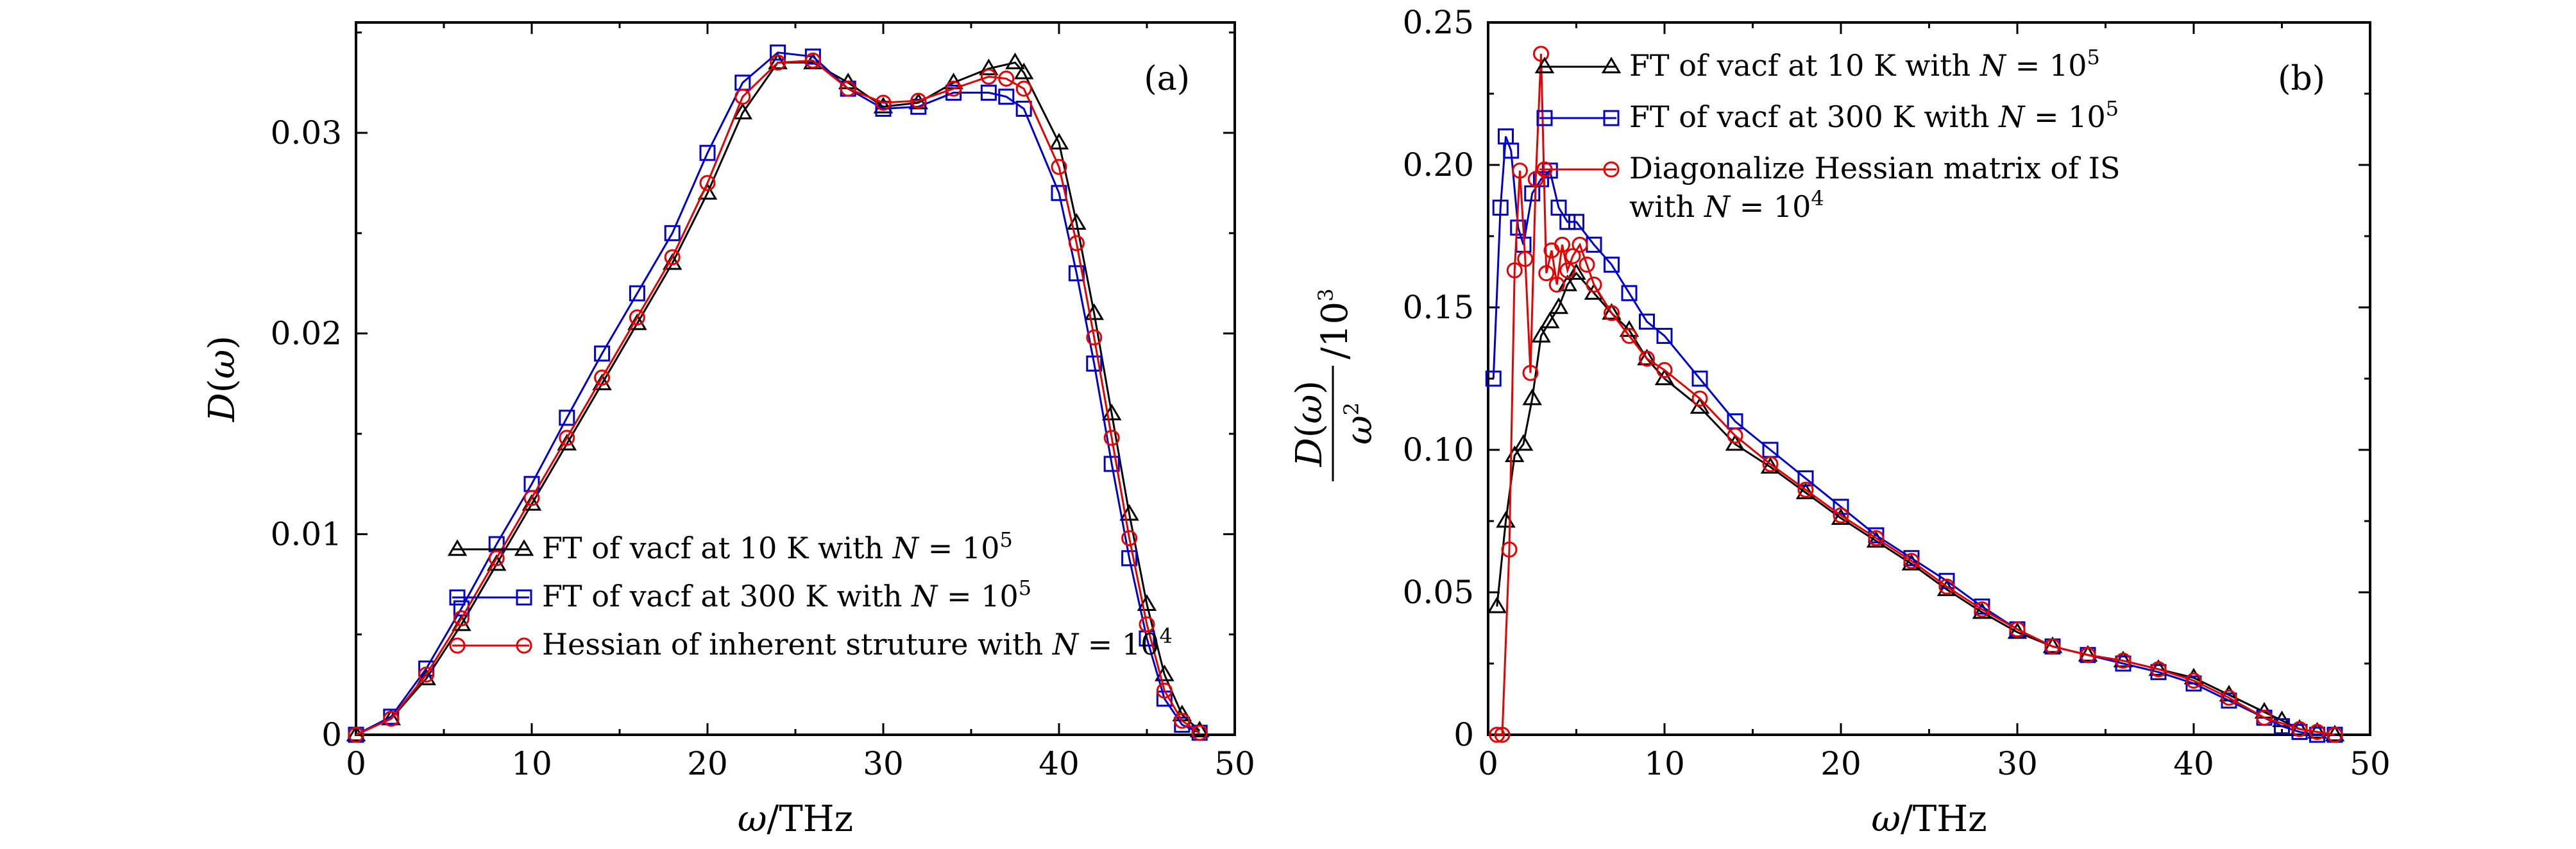  Describe the element at coordinates (1359, 423) in the screenshot. I see `y-label-denominator: ω2` at that location.